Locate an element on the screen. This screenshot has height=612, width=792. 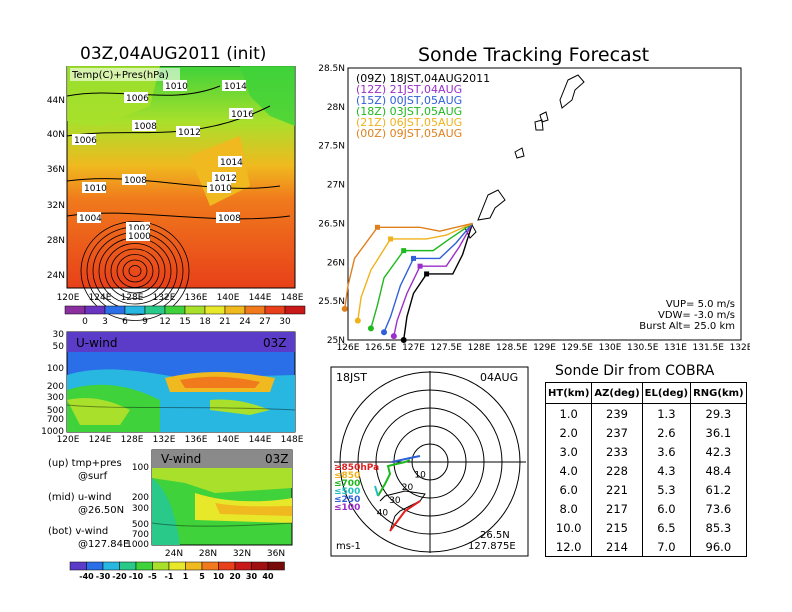
ring-label: 20 is located at coordinates (408, 488).